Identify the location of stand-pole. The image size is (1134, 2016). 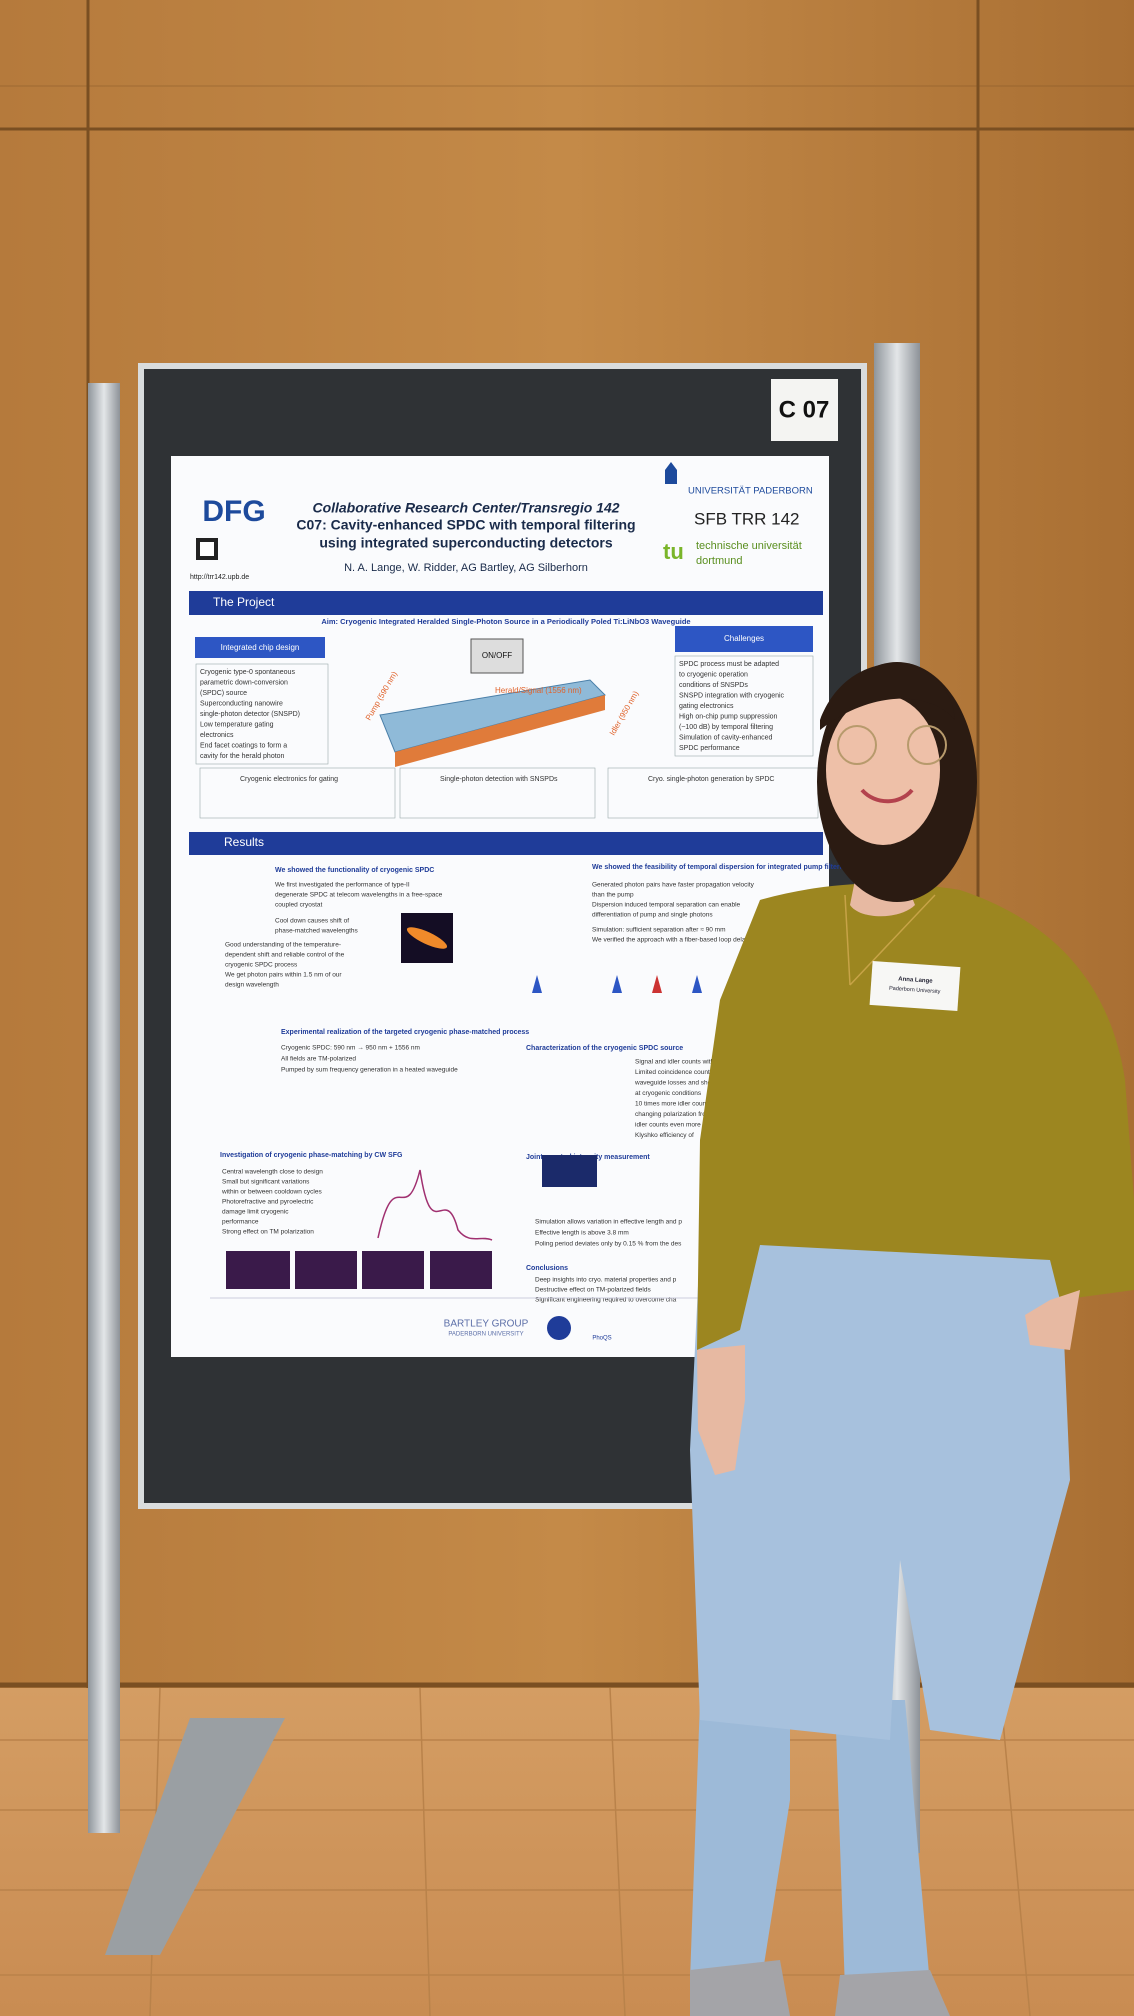
(104, 1108).